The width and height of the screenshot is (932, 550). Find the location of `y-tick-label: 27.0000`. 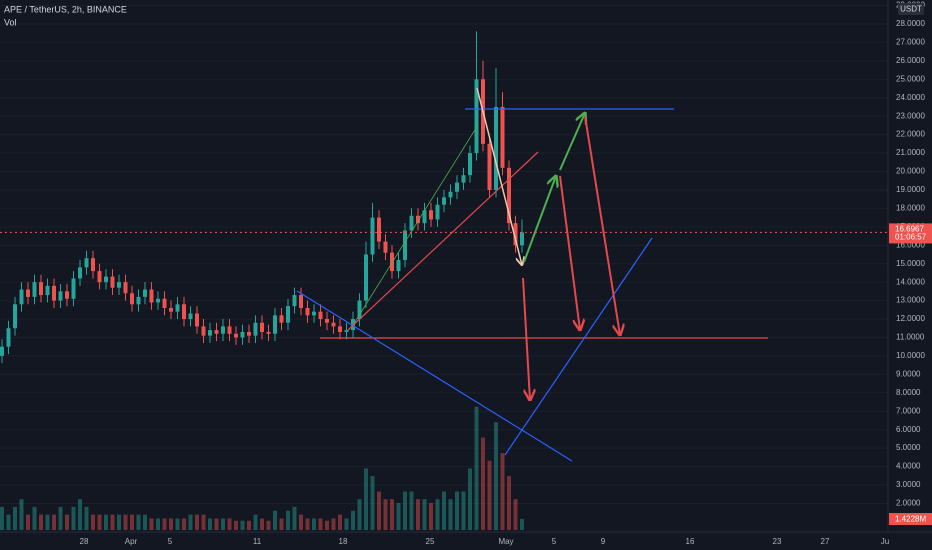

y-tick-label: 27.0000 is located at coordinates (910, 42).